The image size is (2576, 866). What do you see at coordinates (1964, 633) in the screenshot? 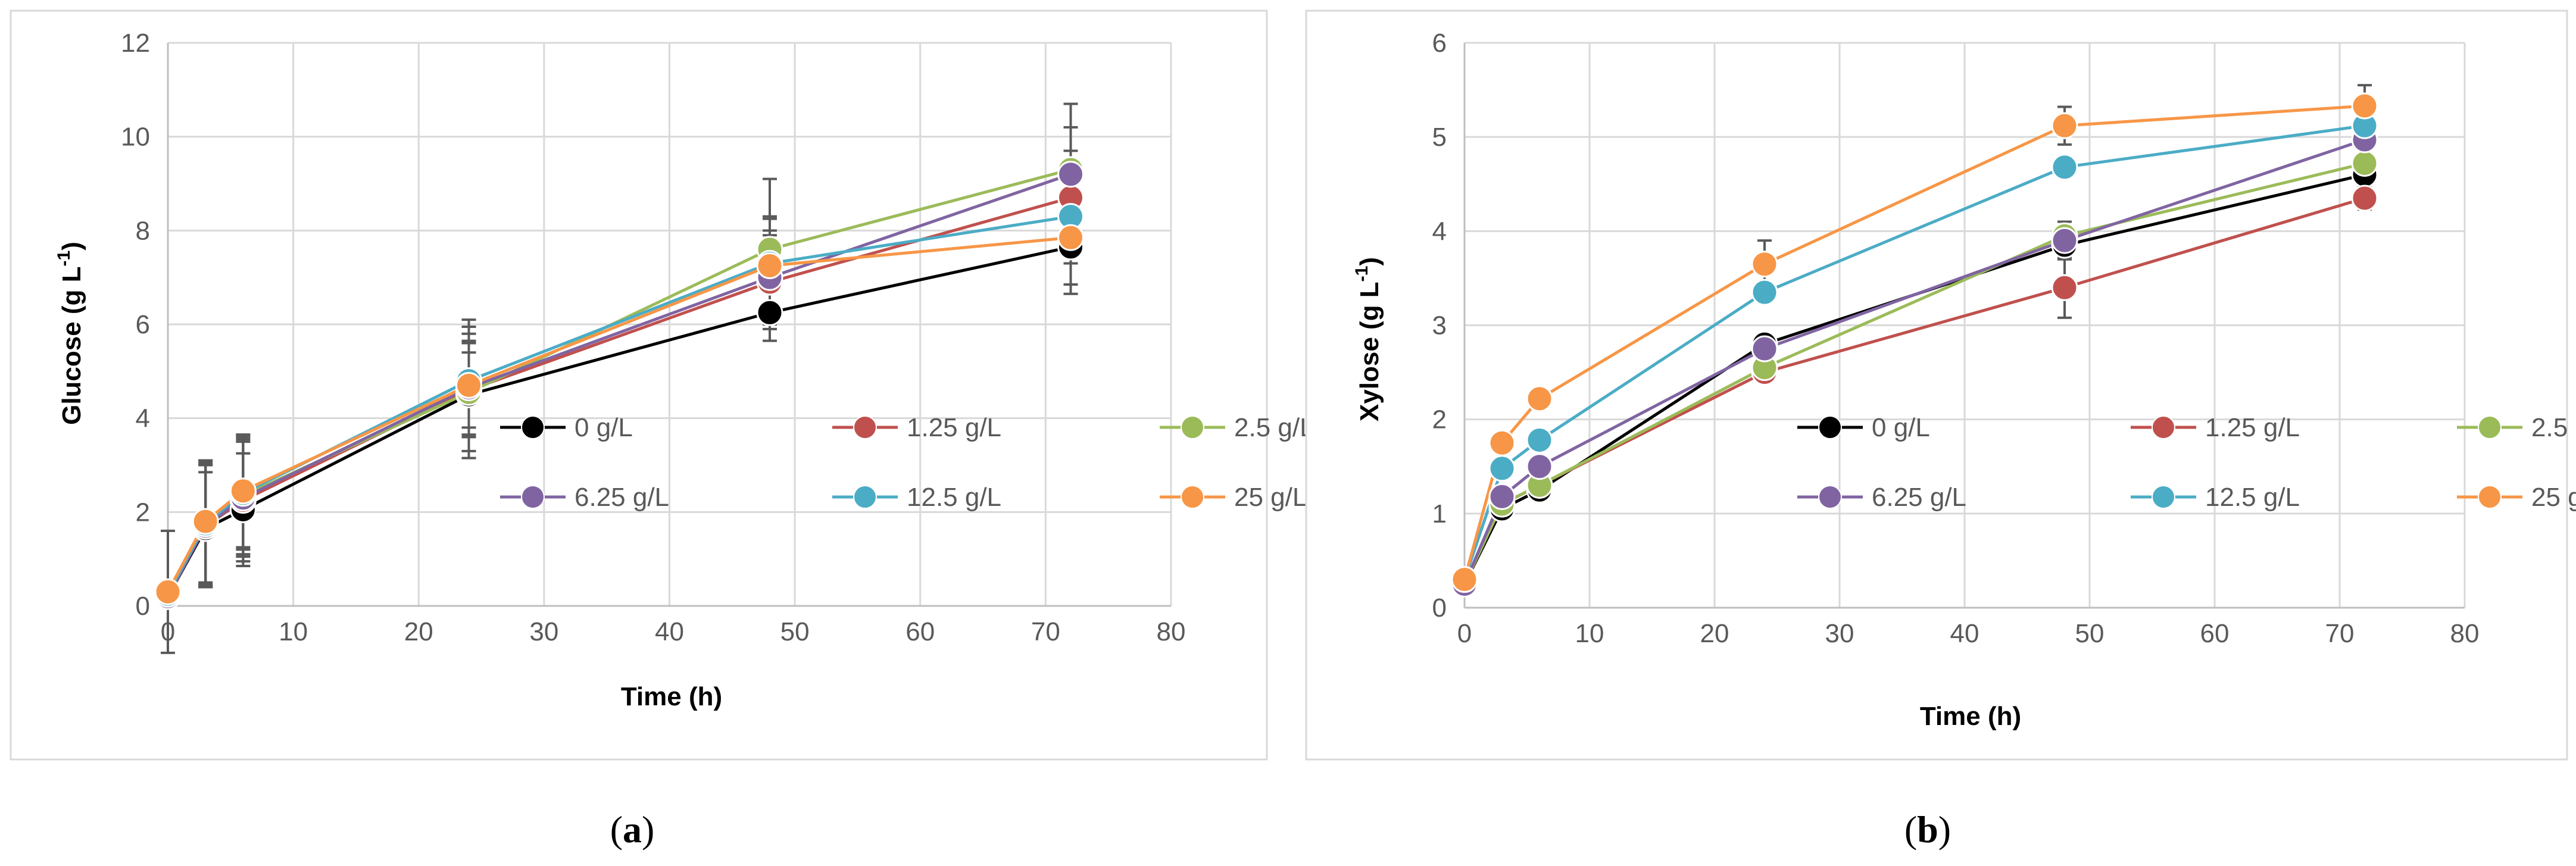
I see `x-tick-label-b-4: 40` at bounding box center [1964, 633].